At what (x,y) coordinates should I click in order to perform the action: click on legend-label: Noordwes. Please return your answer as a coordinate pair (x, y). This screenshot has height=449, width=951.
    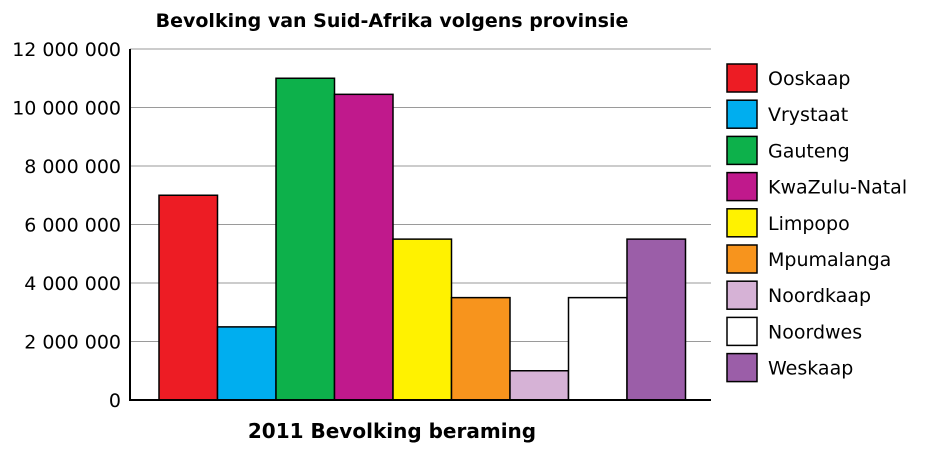
    Looking at the image, I should click on (815, 332).